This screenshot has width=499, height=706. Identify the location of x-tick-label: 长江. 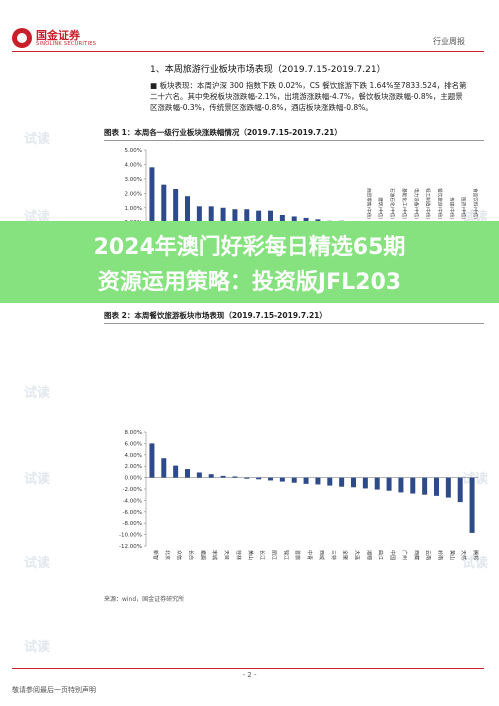
(262, 555).